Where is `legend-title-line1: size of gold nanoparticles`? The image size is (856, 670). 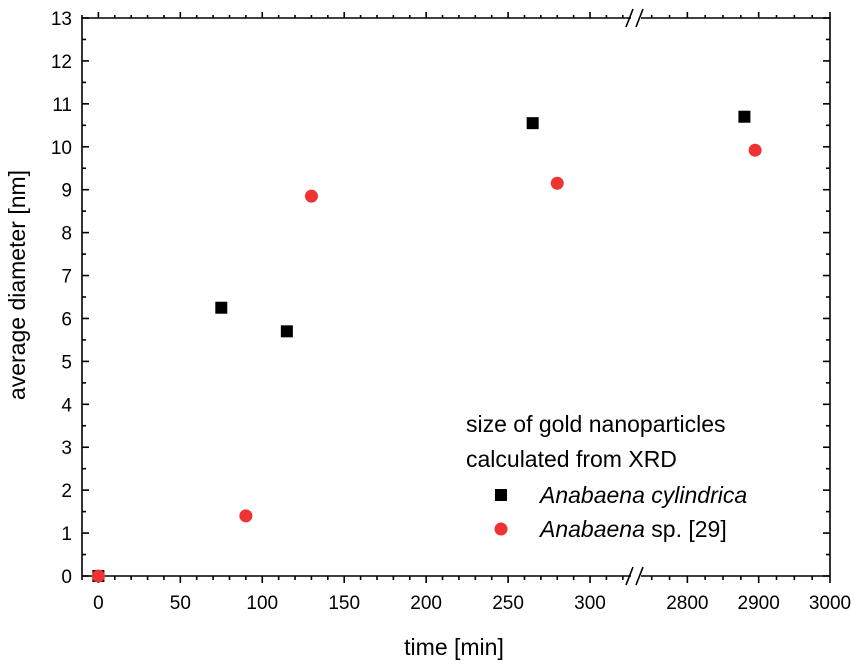
legend-title-line1: size of gold nanoparticles is located at coordinates (596, 424).